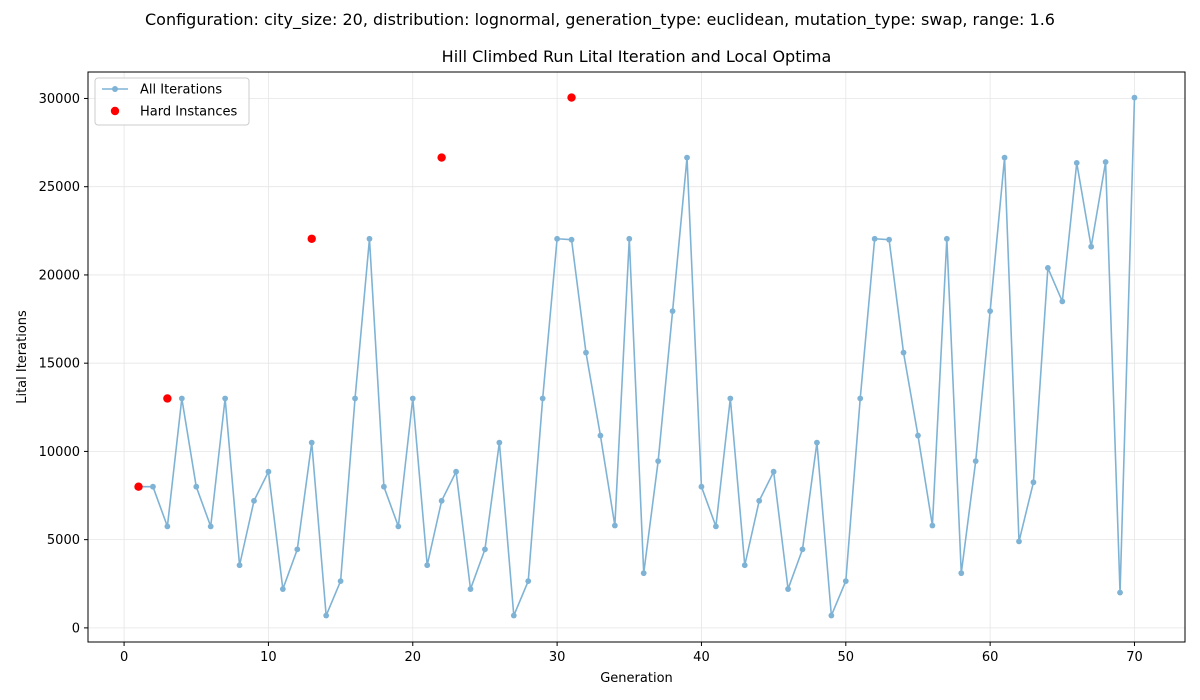 Image resolution: width=1200 pixels, height=700 pixels. I want to click on y-tick-label: 5000, so click(63, 540).